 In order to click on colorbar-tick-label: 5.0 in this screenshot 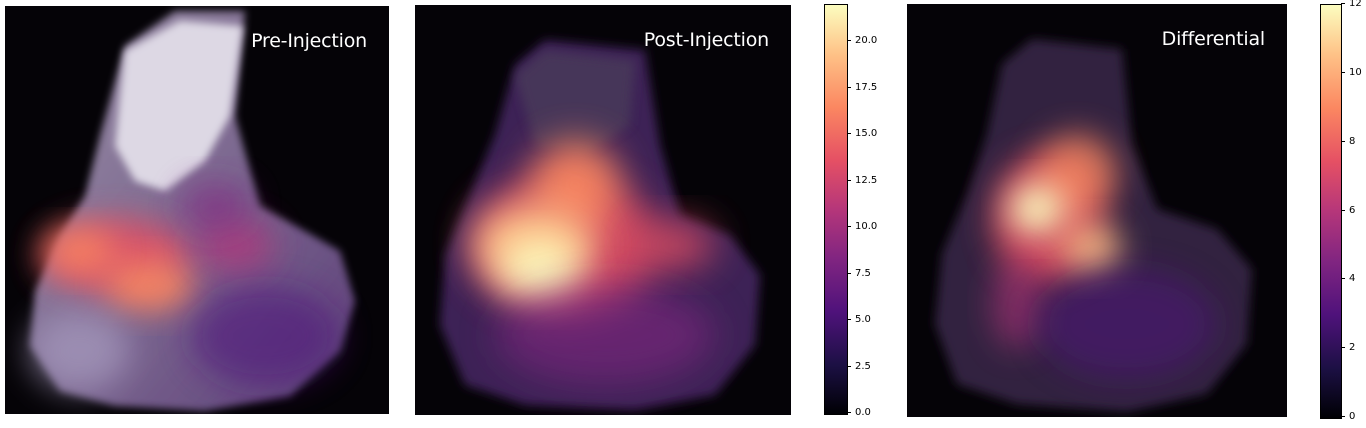, I will do `click(863, 320)`.